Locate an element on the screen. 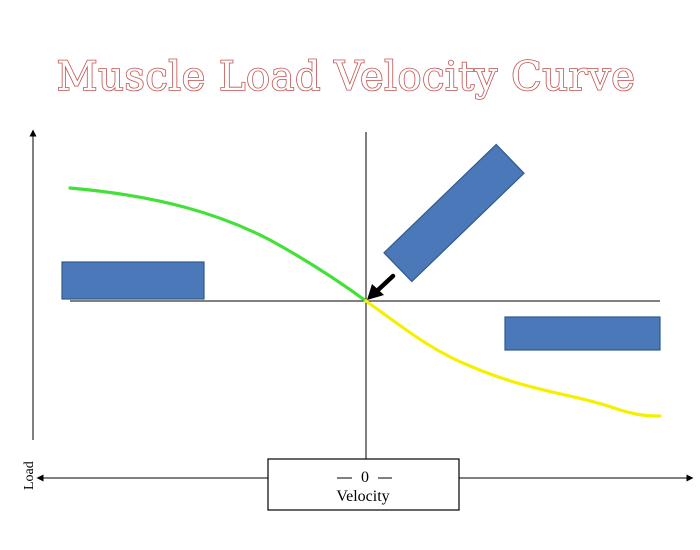 This screenshot has height=550, width=700. eccentric-curve is located at coordinates (513, 358).